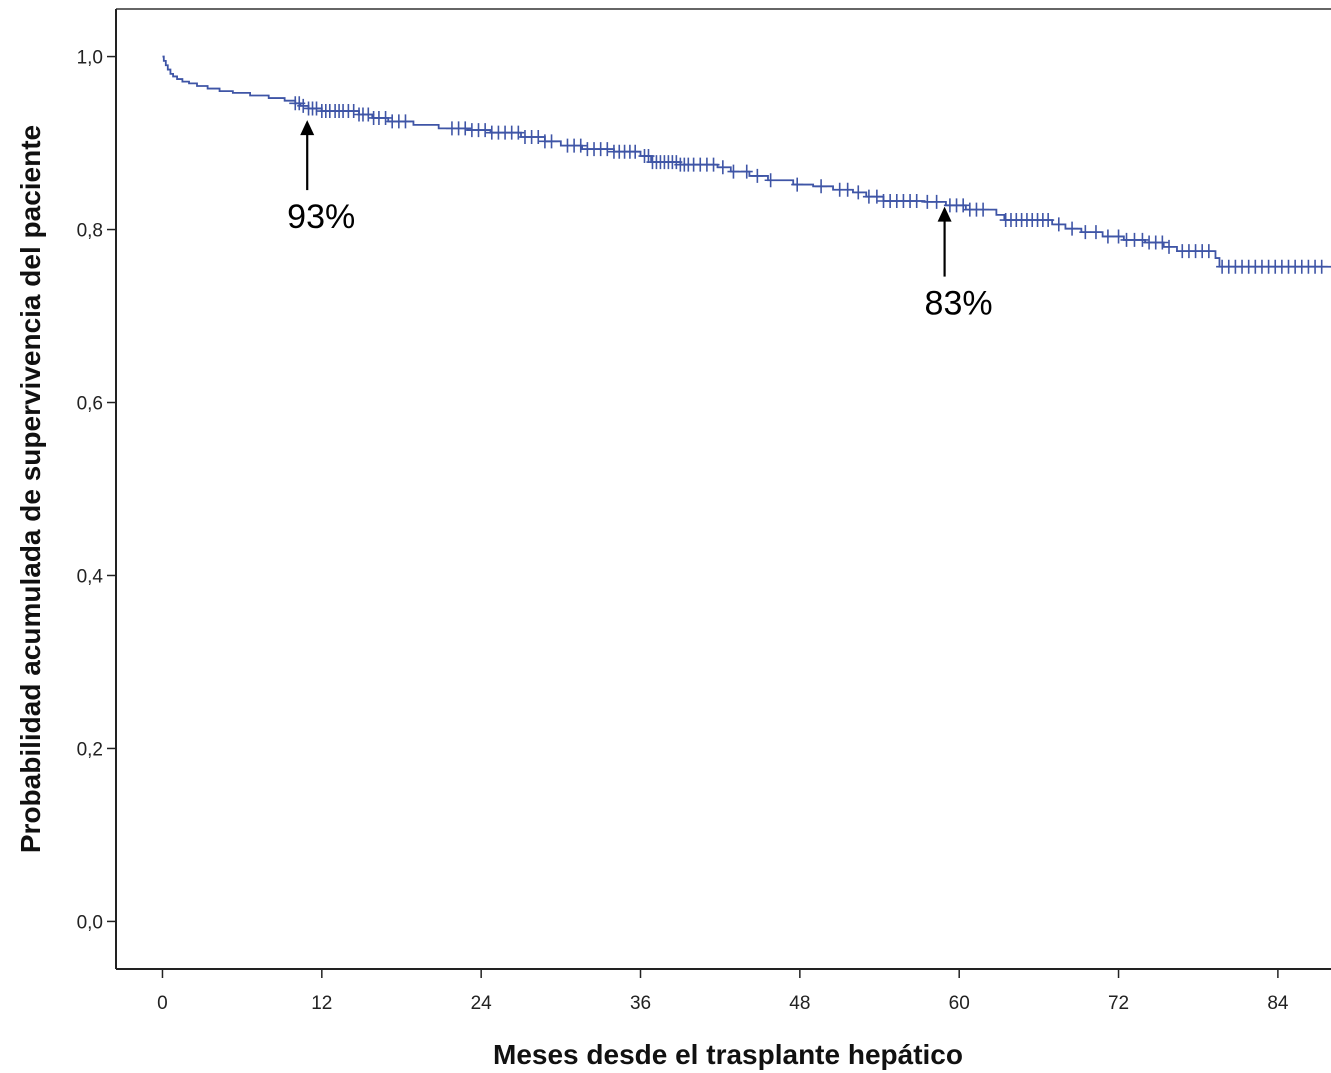  I want to click on annotation-label: 93%, so click(321, 217).